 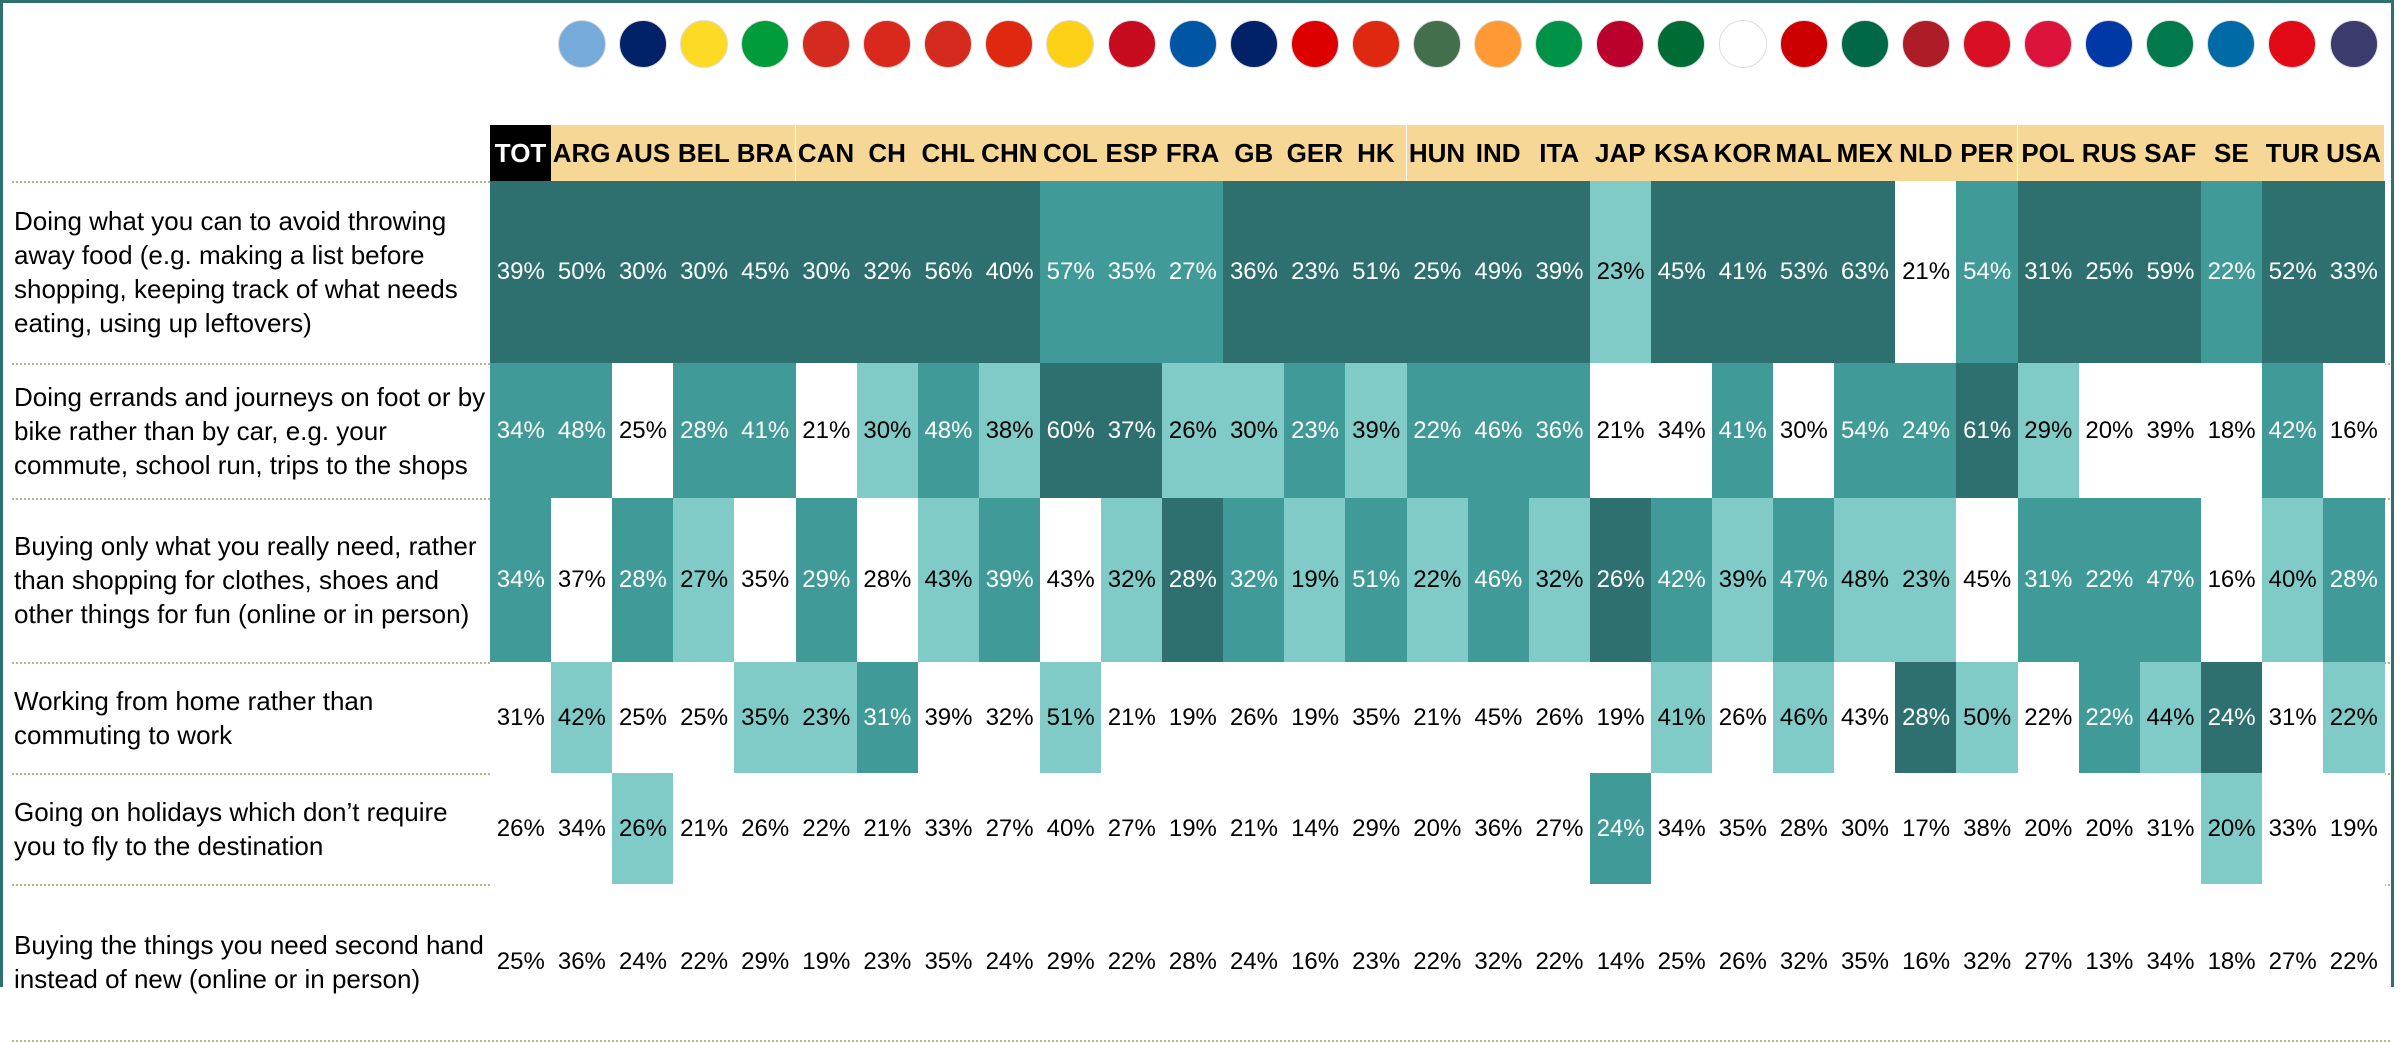 I want to click on value-cell: 57%, so click(x=1070, y=272).